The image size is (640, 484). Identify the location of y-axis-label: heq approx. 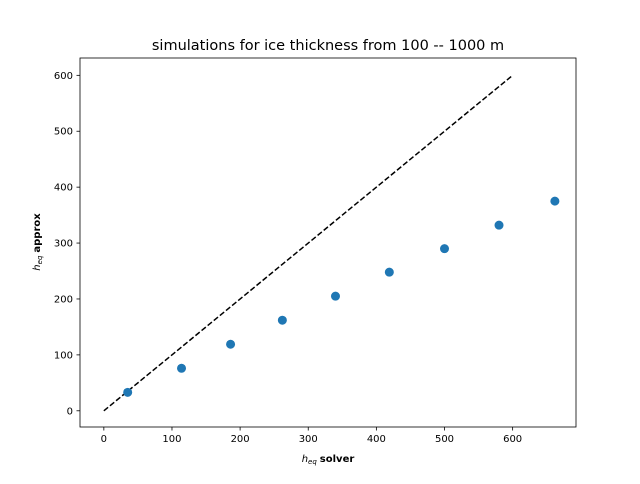
(38, 242).